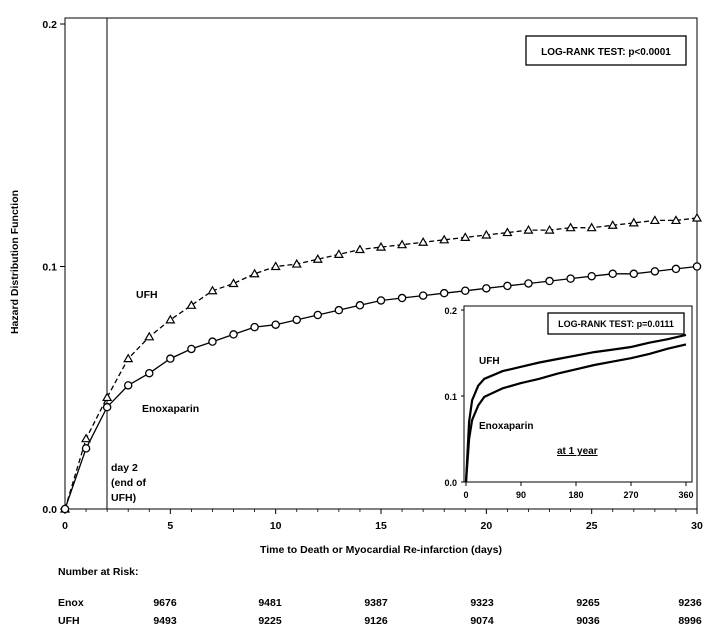 The width and height of the screenshot is (715, 635). I want to click on risk-table-cell: 9676, so click(165, 603).